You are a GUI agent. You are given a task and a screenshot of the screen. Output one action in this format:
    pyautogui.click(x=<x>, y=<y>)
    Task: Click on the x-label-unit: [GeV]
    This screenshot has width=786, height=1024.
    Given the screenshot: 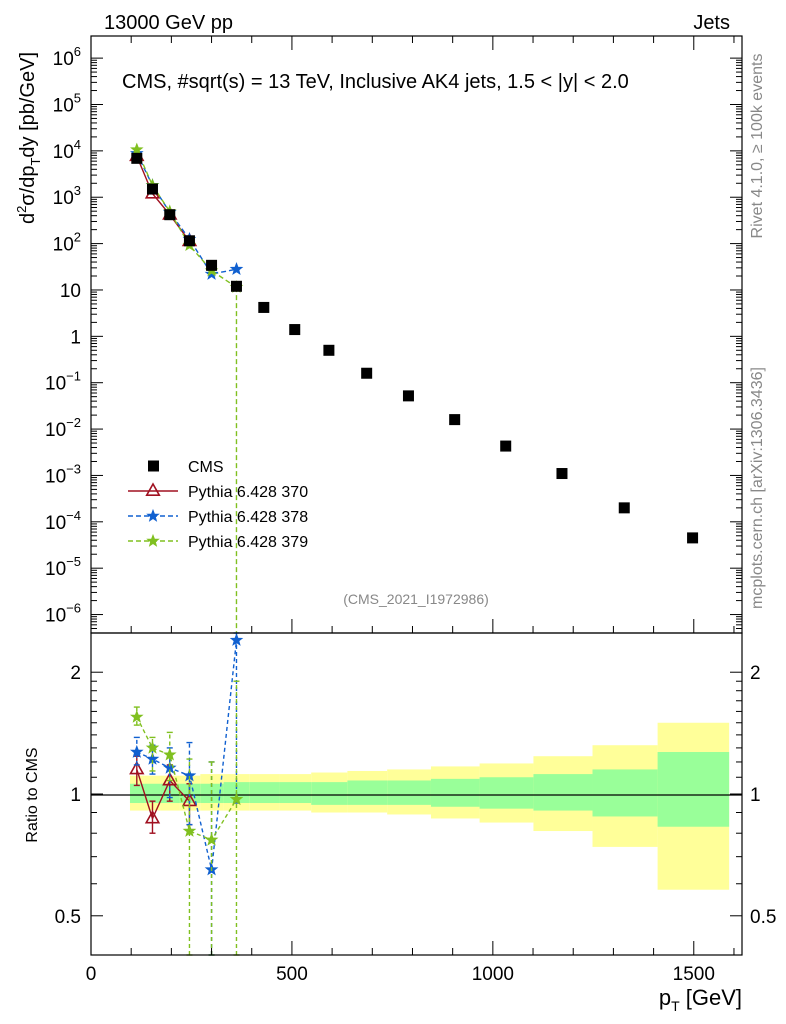 What is the action you would take?
    pyautogui.click(x=711, y=997)
    